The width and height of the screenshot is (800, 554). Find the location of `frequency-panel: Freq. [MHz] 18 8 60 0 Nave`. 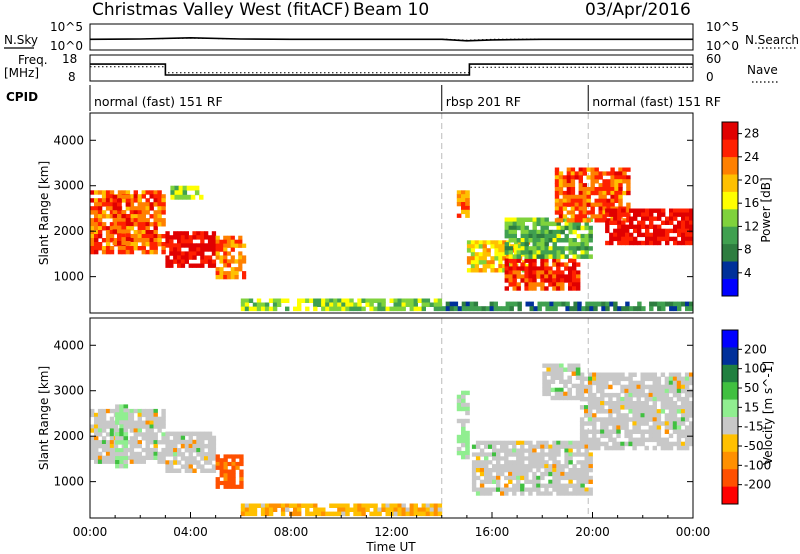

frequency-panel: Freq. [MHz] 18 8 60 0 Nave is located at coordinates (392, 68).